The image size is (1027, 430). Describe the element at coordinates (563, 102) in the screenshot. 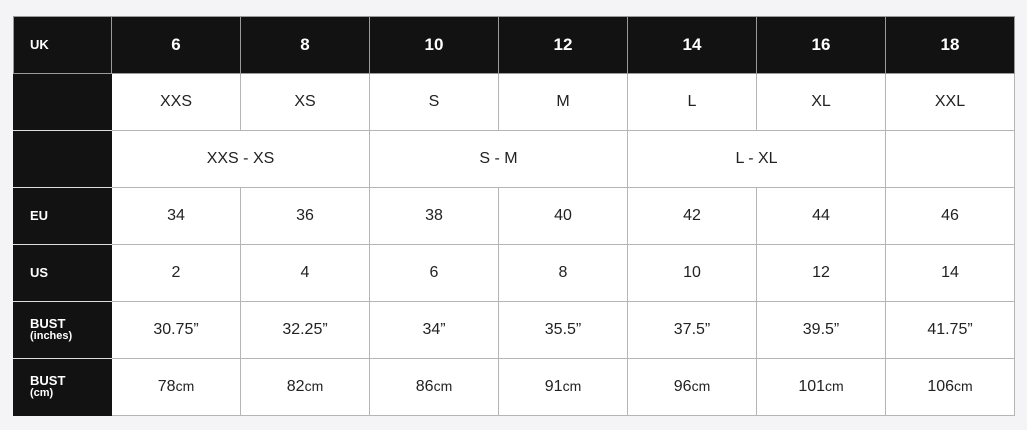

I see `cell: M` at that location.